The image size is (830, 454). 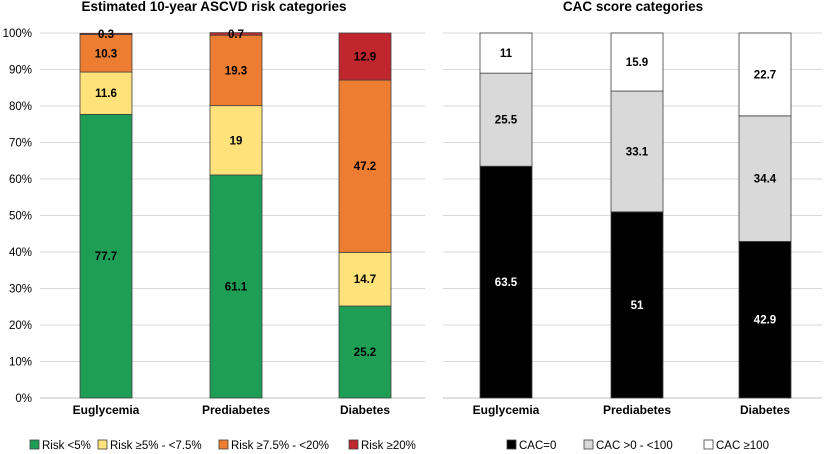 I want to click on risk-data-label: 77.7, so click(x=106, y=257).